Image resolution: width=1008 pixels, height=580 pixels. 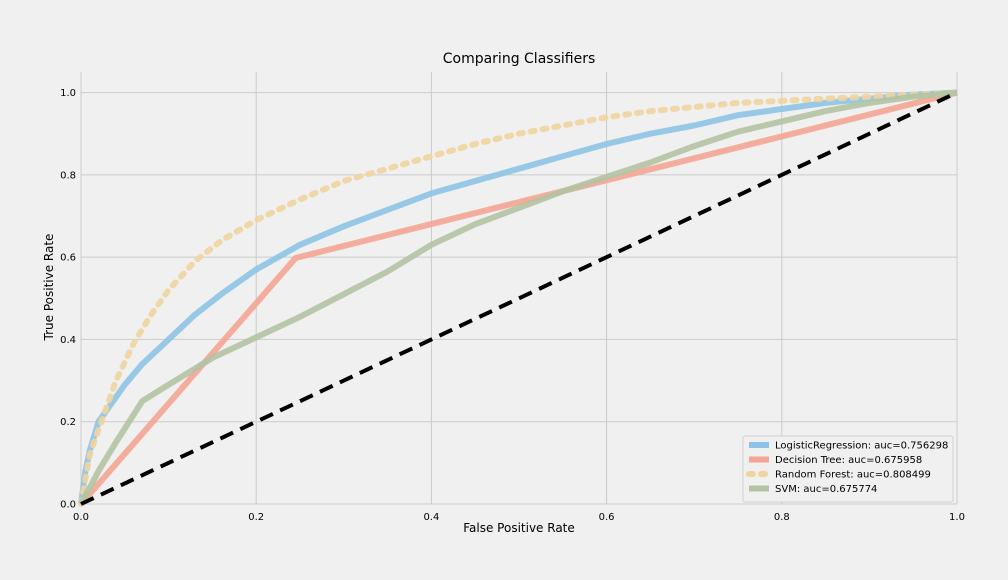 I want to click on y-tick-label: 1.0, so click(x=68, y=93).